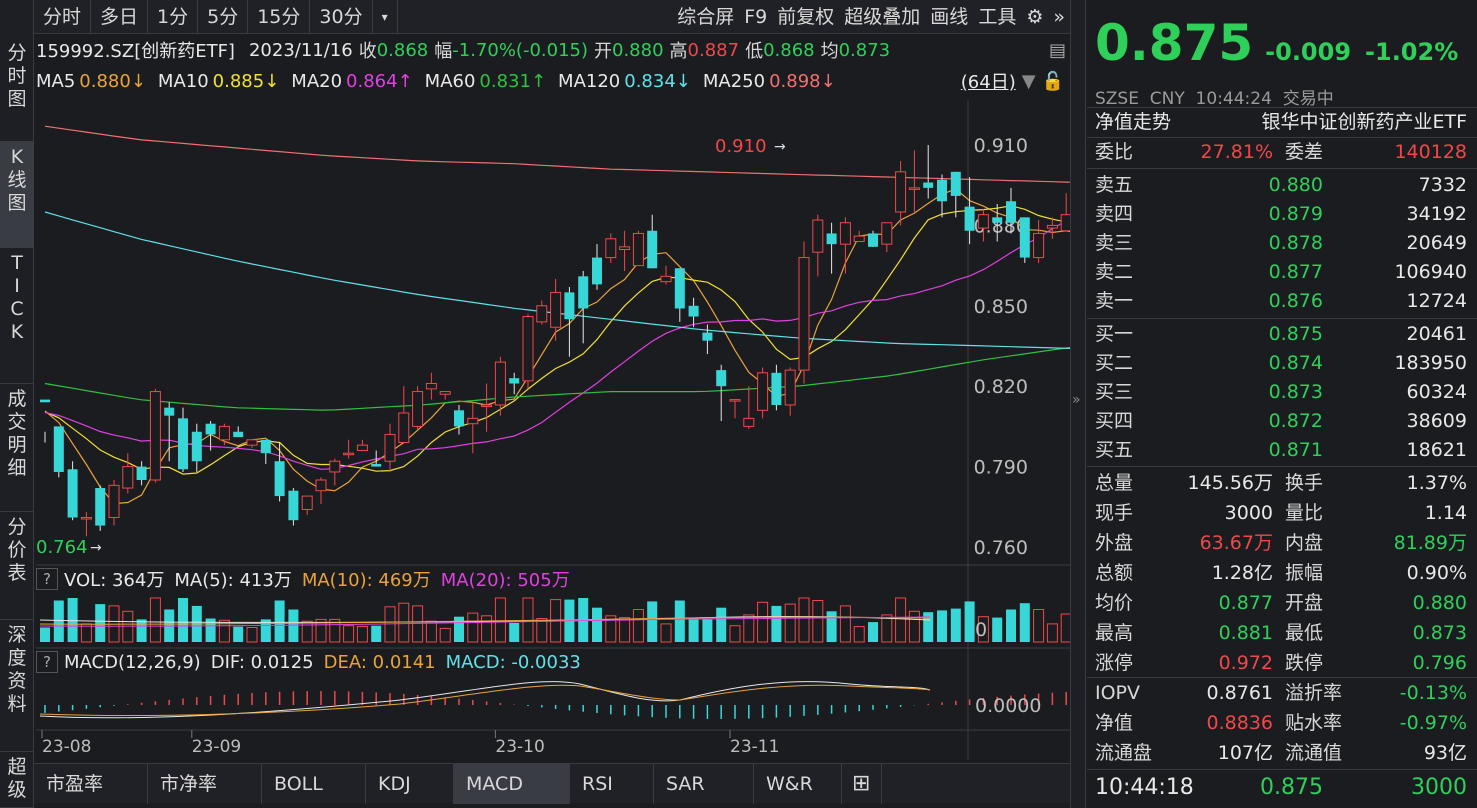 The height and width of the screenshot is (808, 1477). Describe the element at coordinates (1282, 334) in the screenshot. I see `order-row: 买一 0.875 20461` at that location.